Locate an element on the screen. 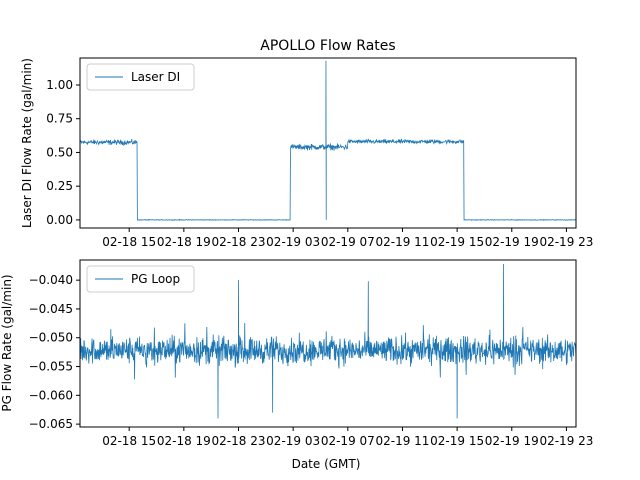 The height and width of the screenshot is (480, 640). laser-legend-box is located at coordinates (140, 77).